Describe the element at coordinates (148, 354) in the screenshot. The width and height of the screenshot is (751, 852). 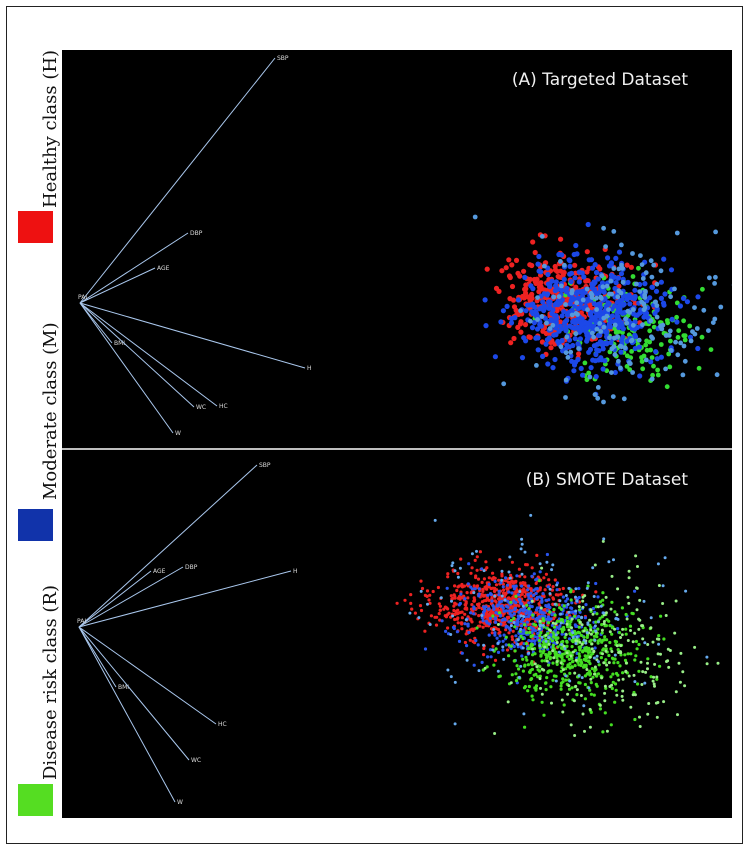
I see `anchor-line-hc` at that location.